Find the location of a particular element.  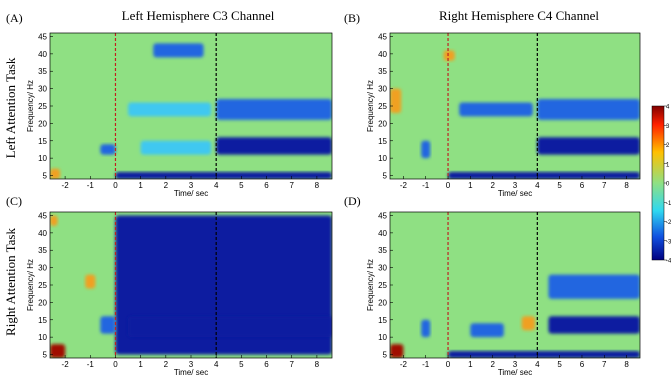

colorbar: 4 3 2 1 0 -1 -2 -3 -4 is located at coordinates (661, 185).